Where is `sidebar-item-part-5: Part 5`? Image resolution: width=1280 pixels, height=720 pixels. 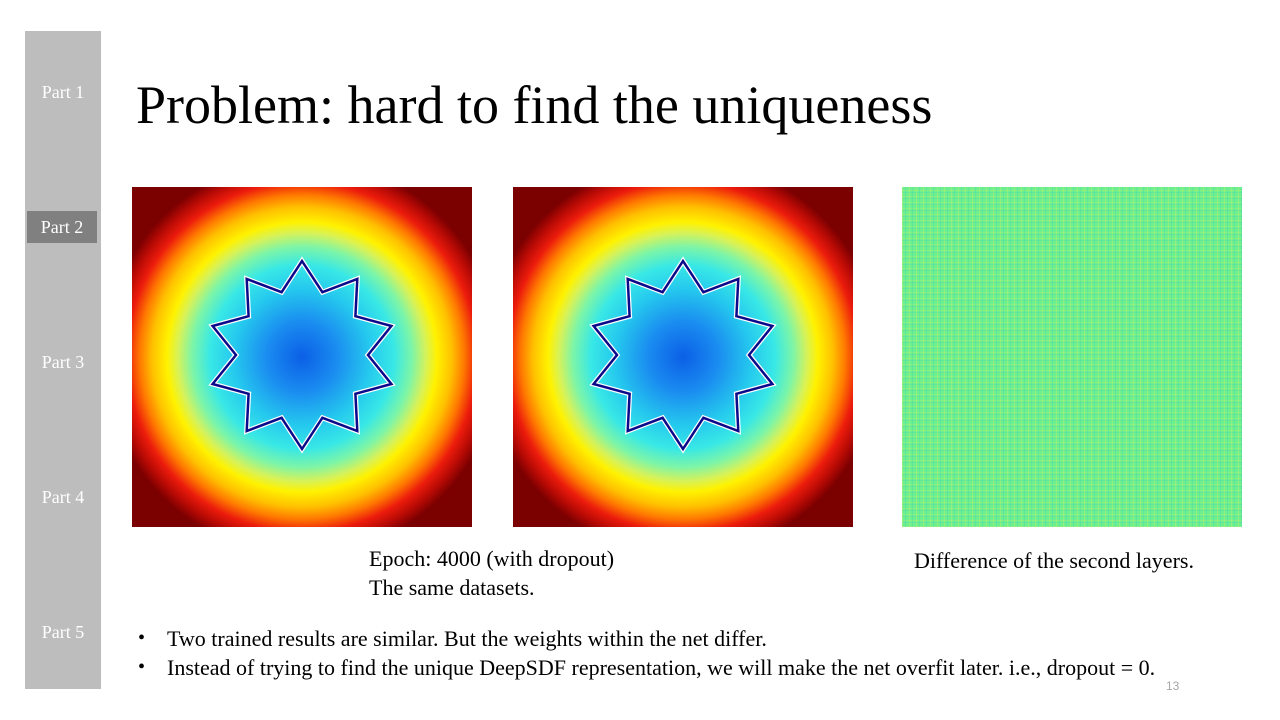
sidebar-item-part-5: Part 5 is located at coordinates (63, 632).